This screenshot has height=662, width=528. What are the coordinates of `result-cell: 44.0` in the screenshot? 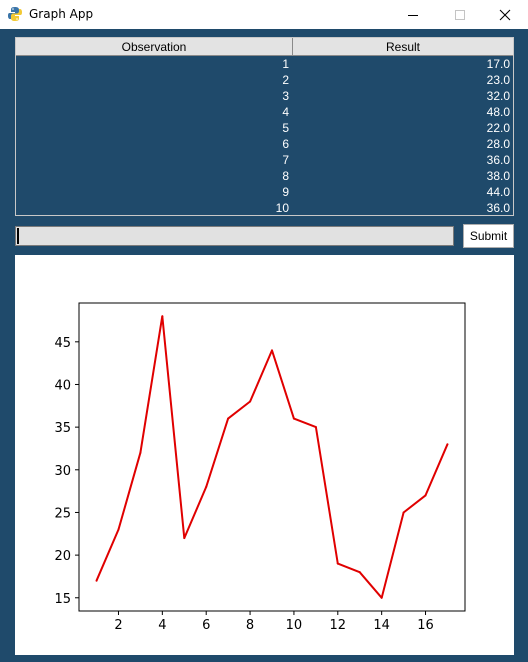 It's located at (498, 192).